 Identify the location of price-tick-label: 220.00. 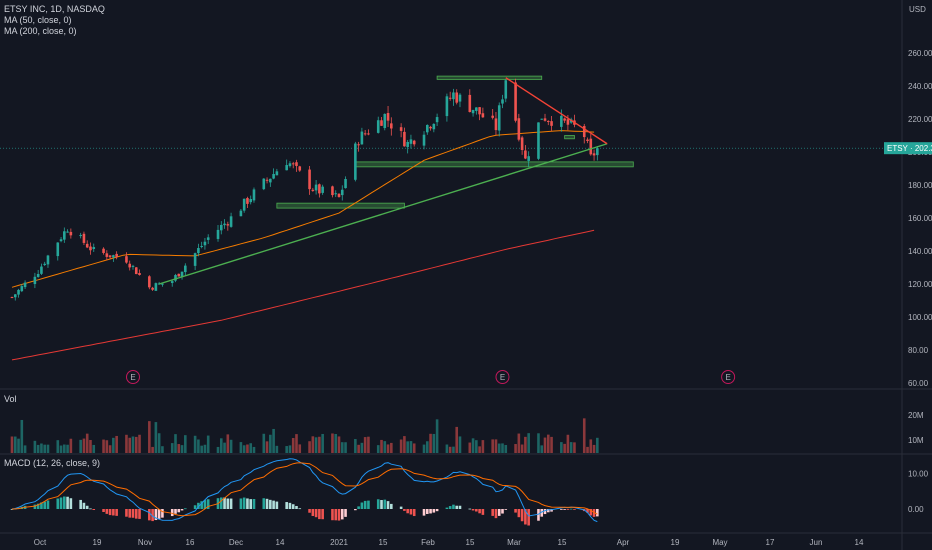
(920, 119).